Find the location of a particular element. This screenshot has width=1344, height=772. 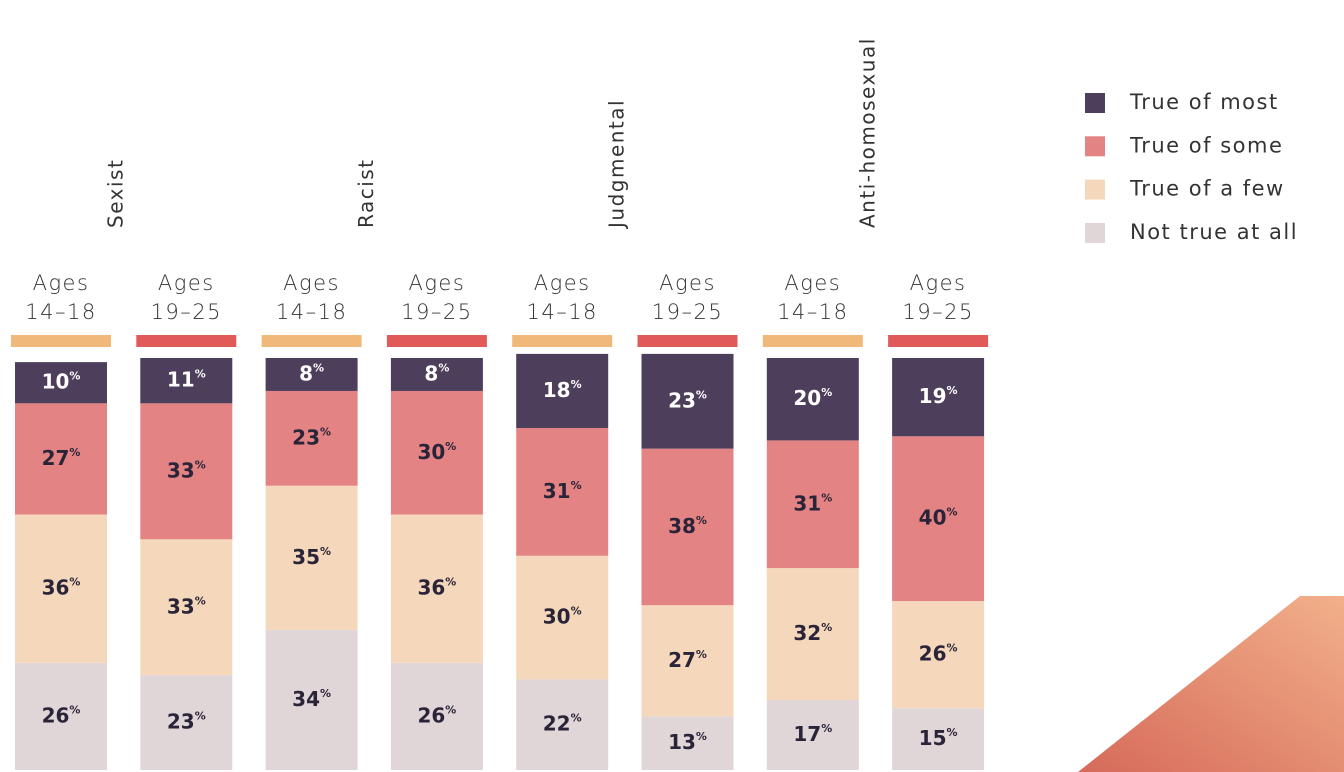

data-label: 18% is located at coordinates (562, 389).